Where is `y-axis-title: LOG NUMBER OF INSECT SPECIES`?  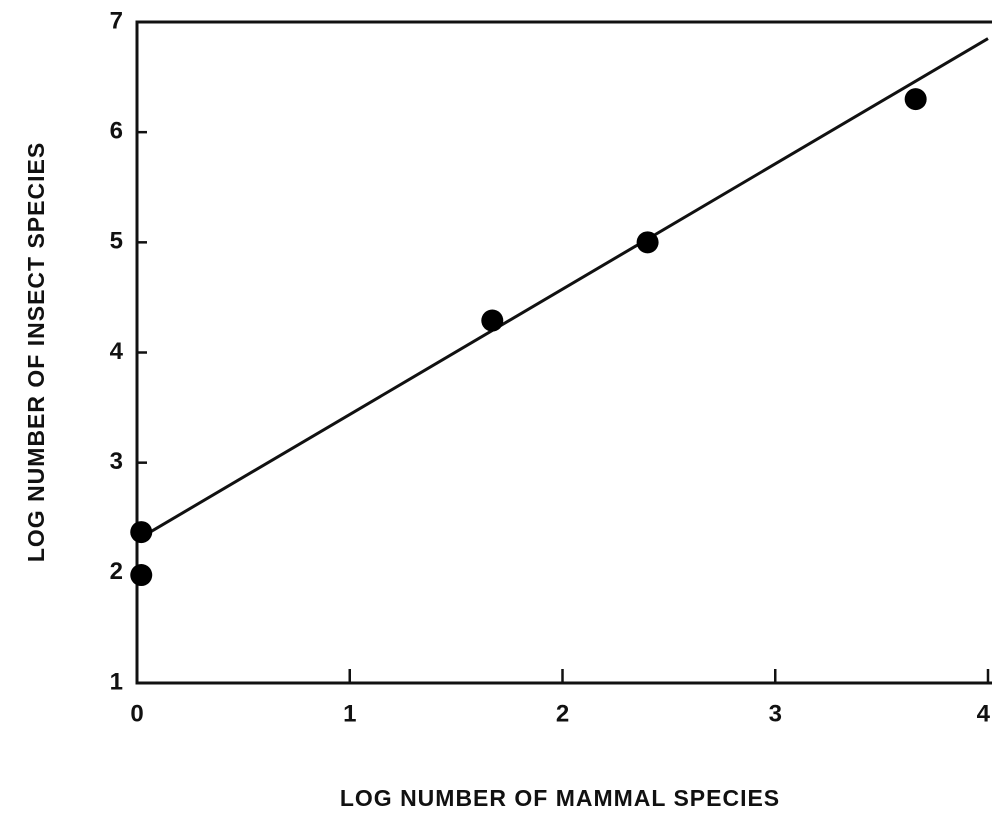 y-axis-title: LOG NUMBER OF INSECT SPECIES is located at coordinates (36, 352).